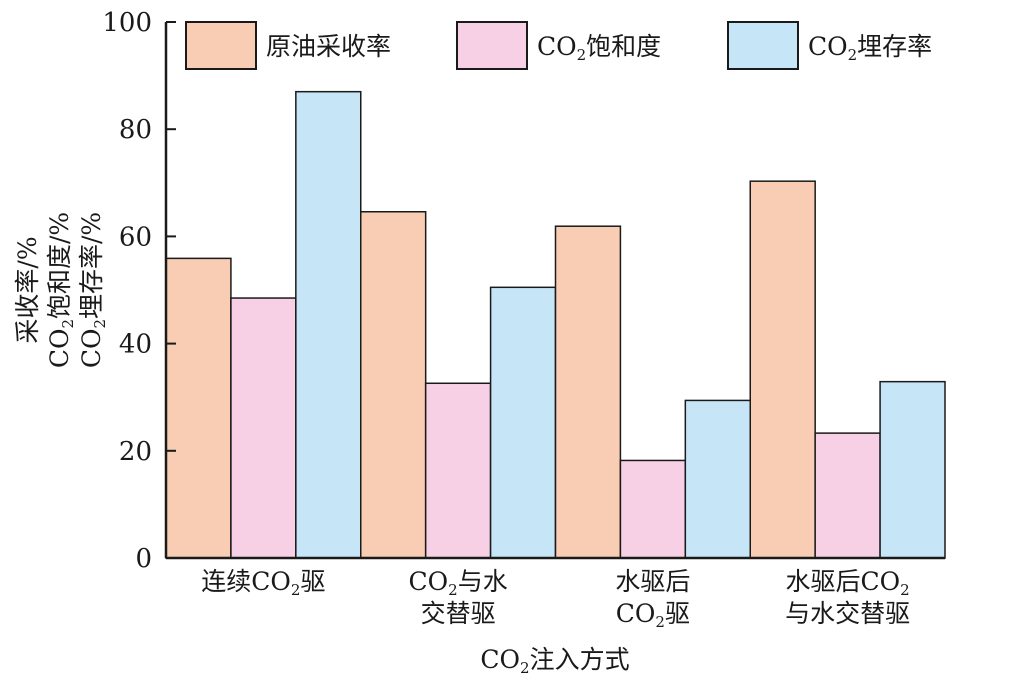  What do you see at coordinates (135, 130) in the screenshot?
I see `y-tick-label: 80` at bounding box center [135, 130].